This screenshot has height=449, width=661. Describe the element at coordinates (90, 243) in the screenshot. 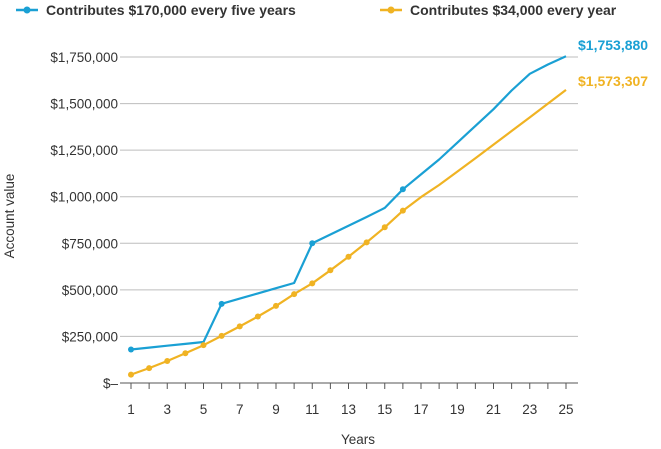

I see `y-tick-label: $750,000` at that location.